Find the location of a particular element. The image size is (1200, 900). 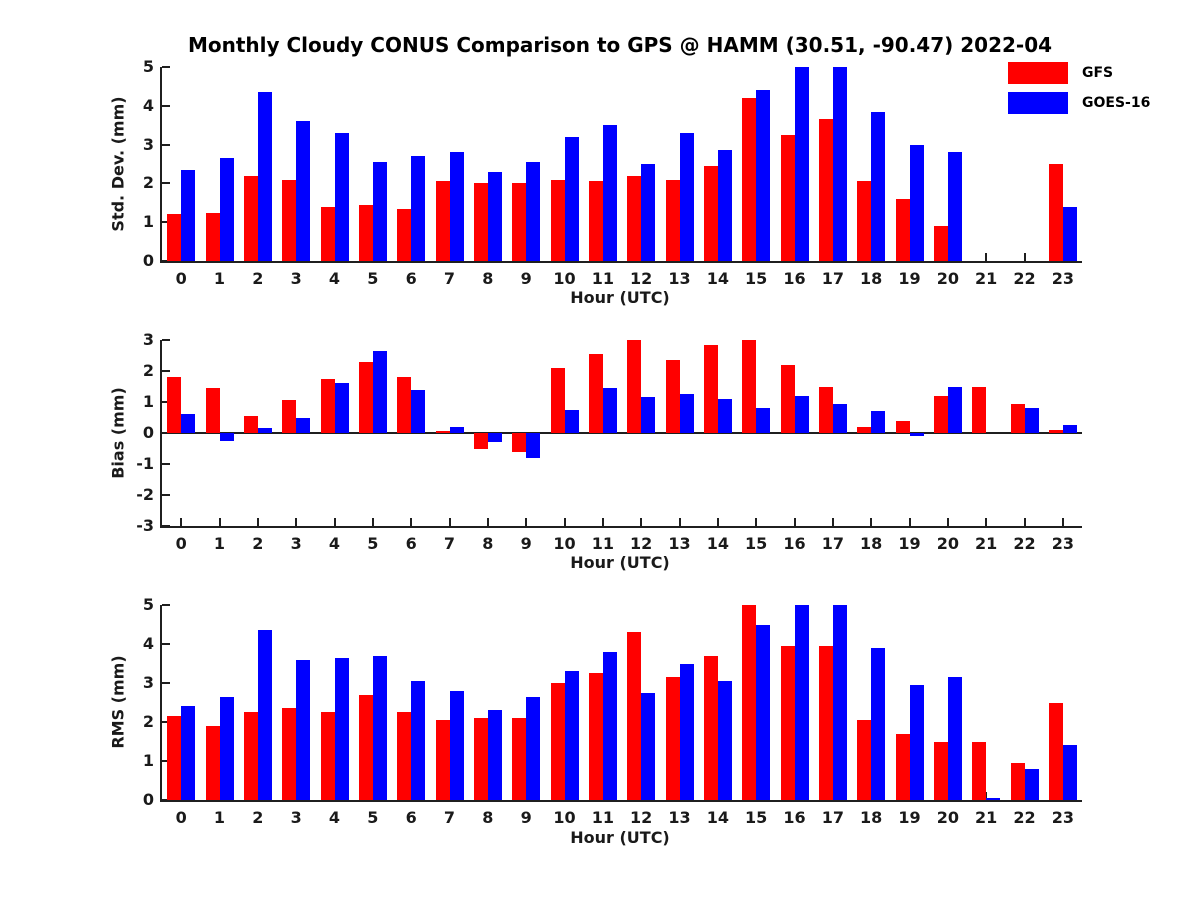

x-tick-label: 8 is located at coordinates (488, 543).